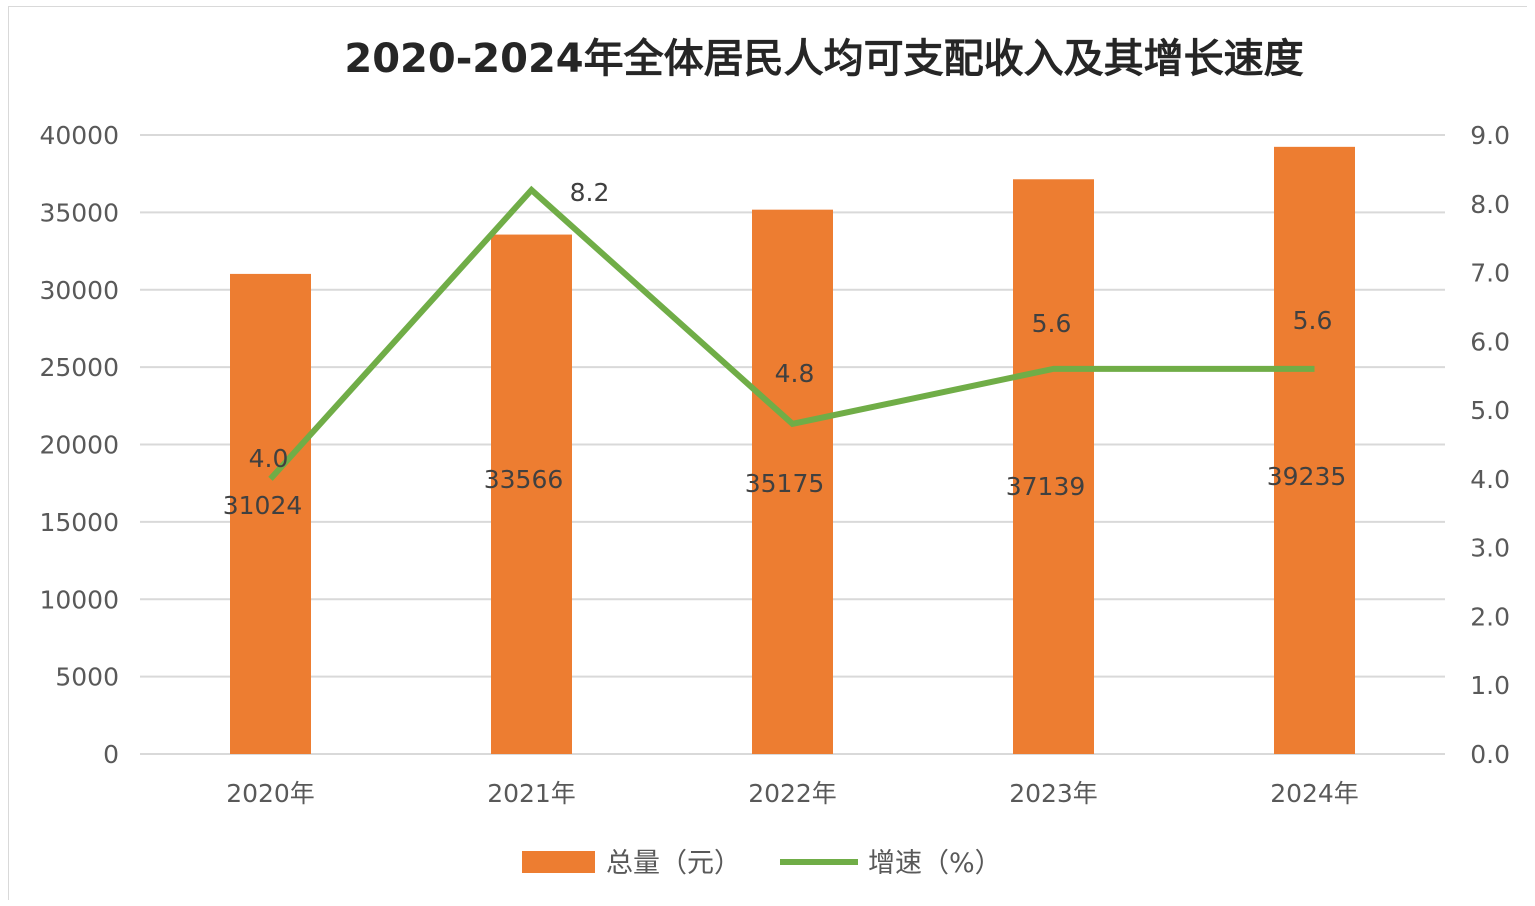 The width and height of the screenshot is (1535, 906). Describe the element at coordinates (1490, 273) in the screenshot. I see `right-tick-label: 7.0` at that location.